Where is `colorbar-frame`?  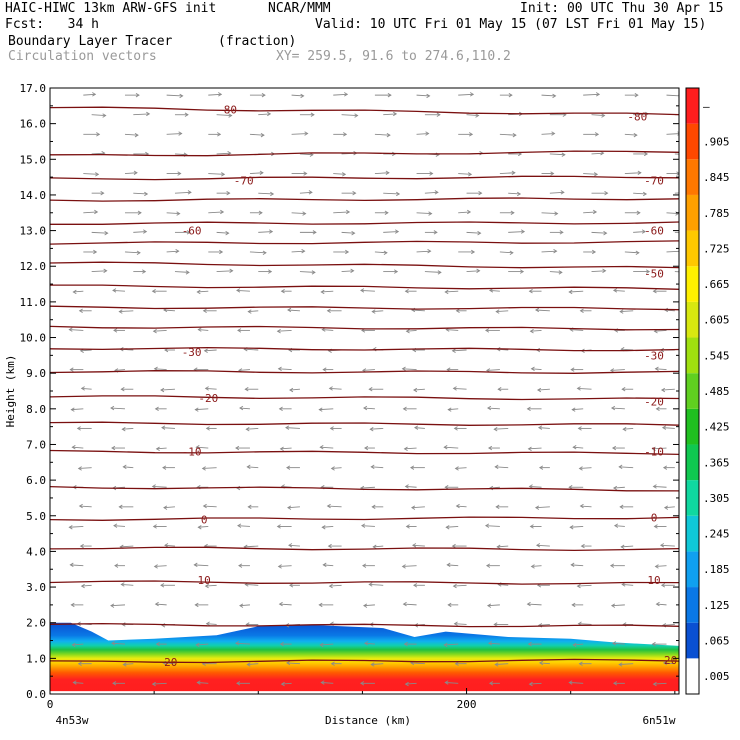
colorbar-frame is located at coordinates (692, 391).